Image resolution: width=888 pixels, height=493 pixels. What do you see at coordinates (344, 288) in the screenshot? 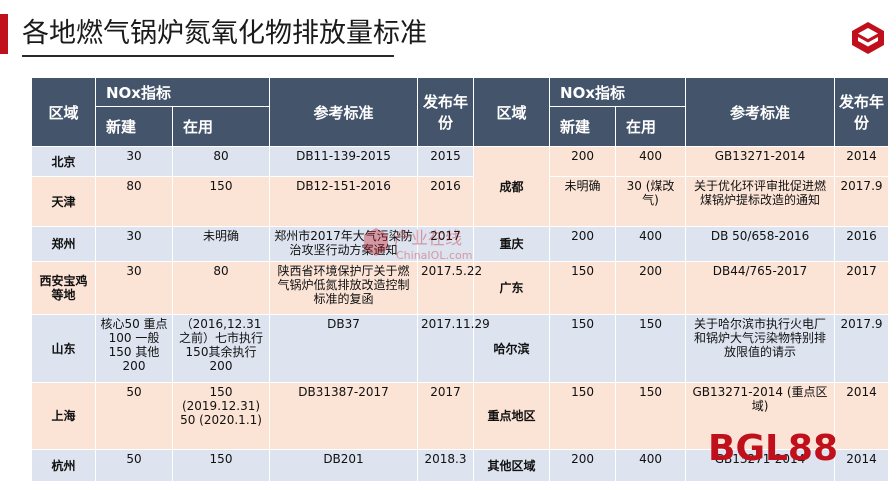
I see `standard-cell: 陕西省环境保护厅关于燃气锅炉低氮排放改造控制标准的复函` at bounding box center [344, 288].